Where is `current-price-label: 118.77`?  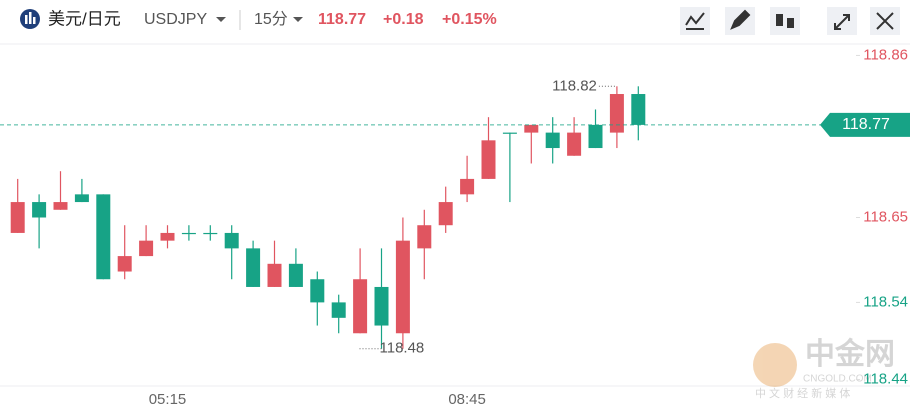
current-price-label: 118.77 is located at coordinates (866, 124).